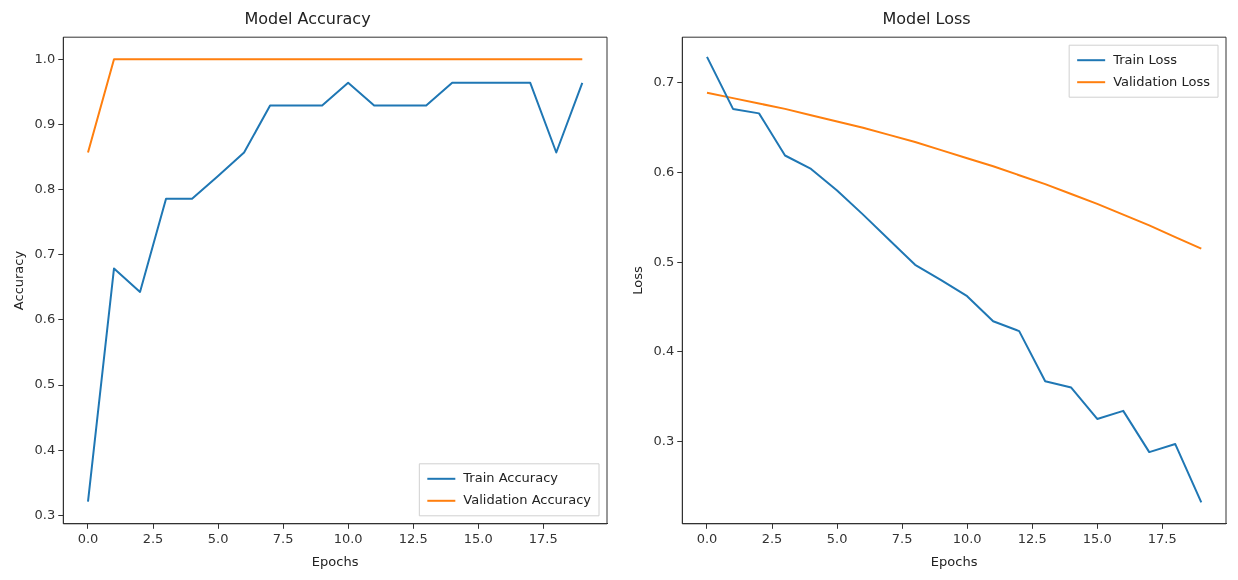  Describe the element at coordinates (45, 188) in the screenshot. I see `y-tick-label: 0.8` at that location.